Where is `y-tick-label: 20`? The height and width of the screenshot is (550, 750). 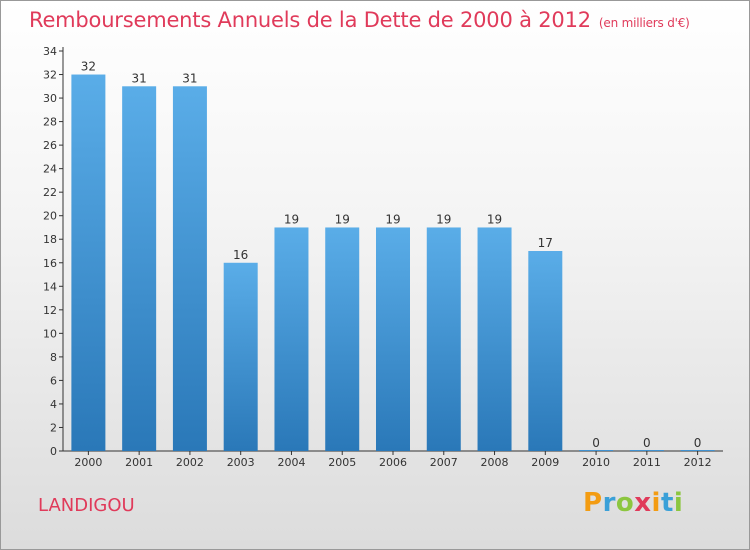 y-tick-label: 20 is located at coordinates (50, 216).